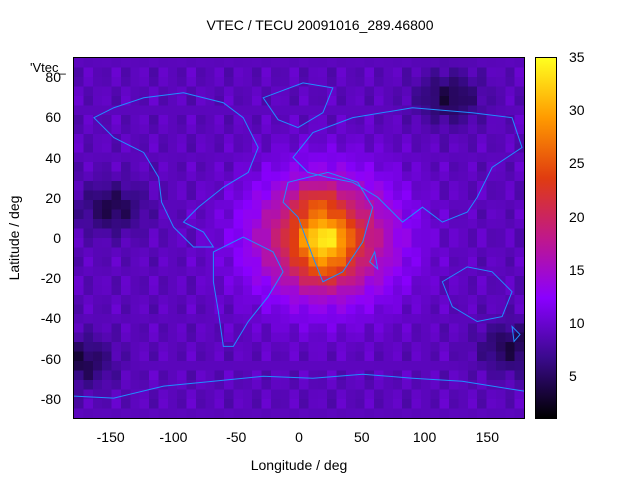 The width and height of the screenshot is (640, 480). I want to click on coastline-madagascar, so click(374, 260).